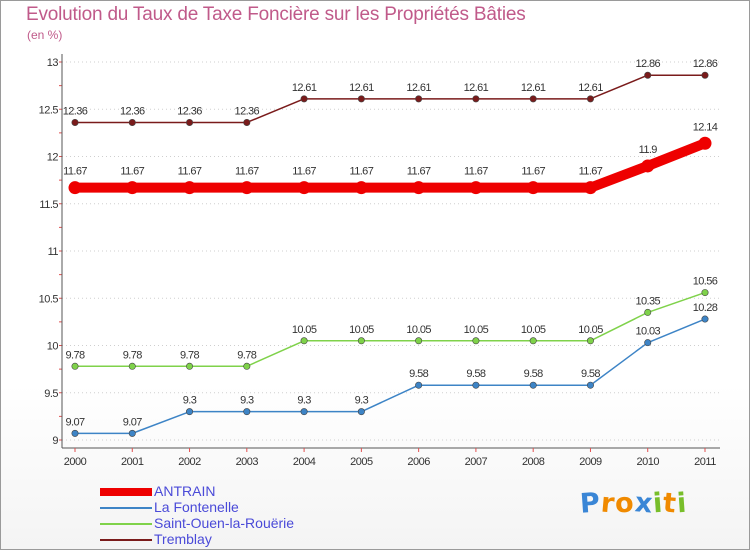  I want to click on x-tick-label: 2002, so click(189, 462).